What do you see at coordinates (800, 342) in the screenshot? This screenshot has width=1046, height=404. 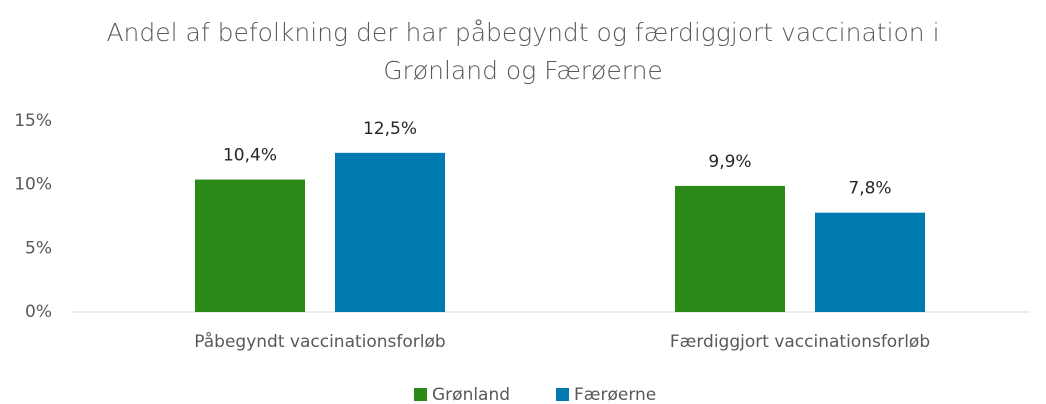 I see `x-tick-label: Færdiggjort vaccinationsforløb` at bounding box center [800, 342].